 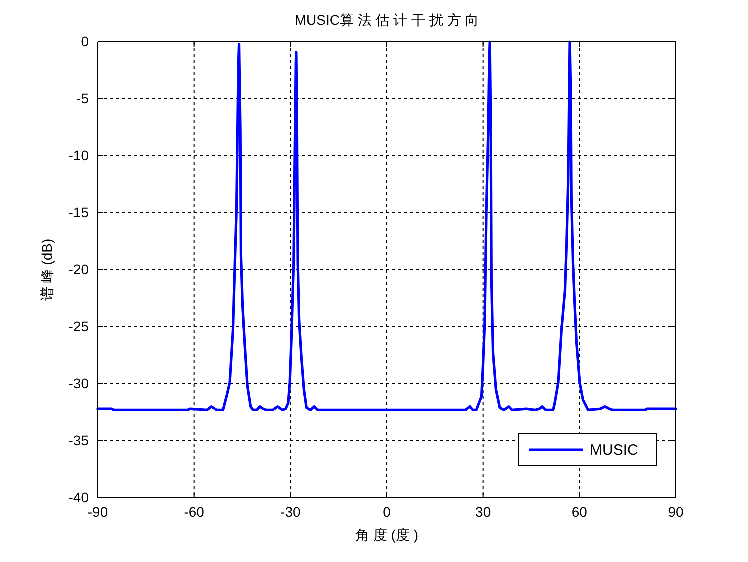 What do you see at coordinates (79, 269) in the screenshot?
I see `y-tick-label: -20` at bounding box center [79, 269].